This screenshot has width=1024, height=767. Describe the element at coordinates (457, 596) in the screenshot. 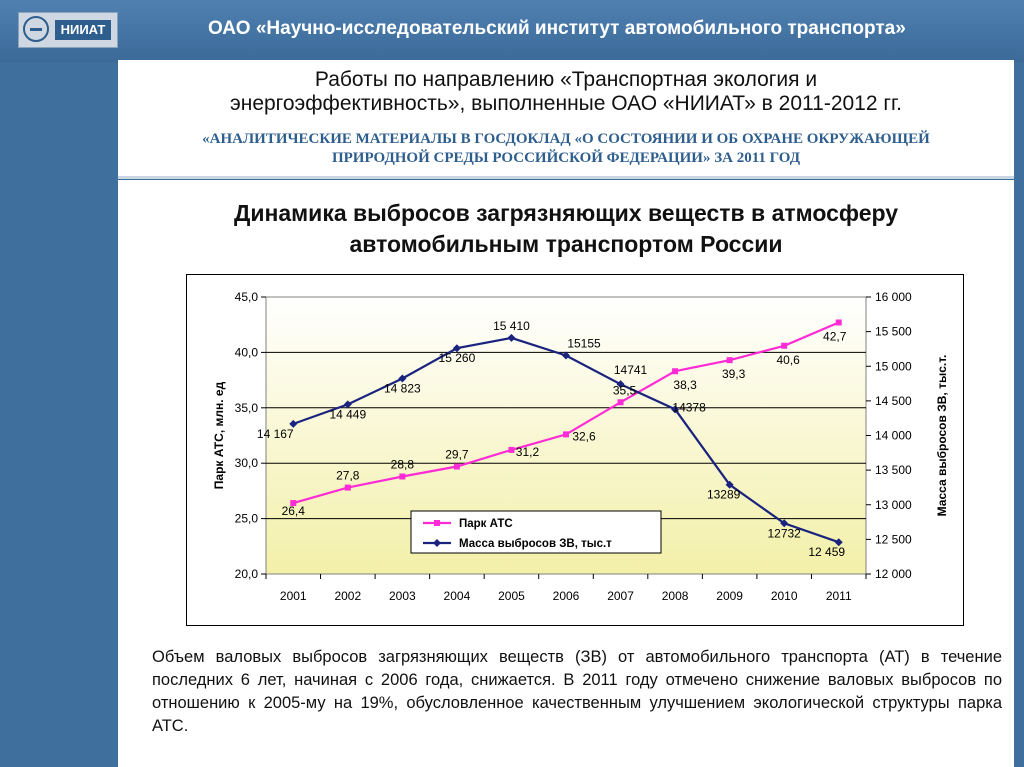

I see `x-tick-label: 2004` at that location.